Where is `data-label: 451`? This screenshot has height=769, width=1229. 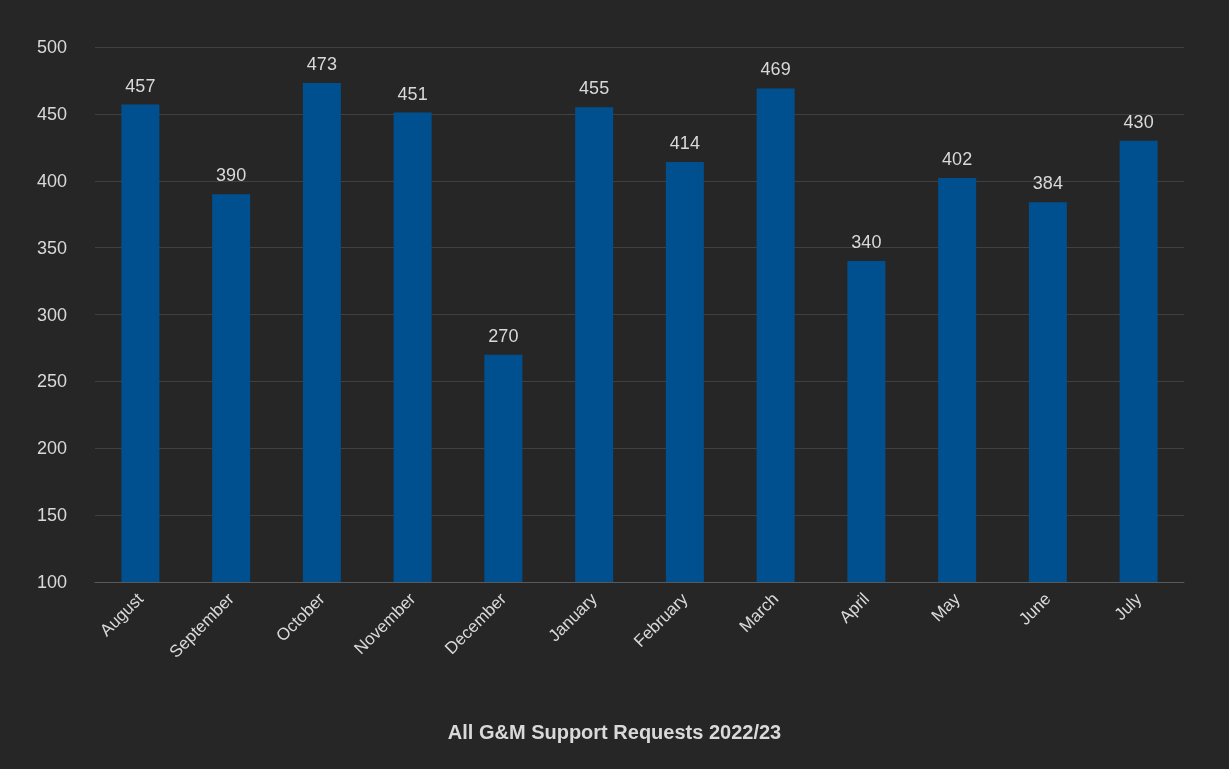
data-label: 451 is located at coordinates (412, 93).